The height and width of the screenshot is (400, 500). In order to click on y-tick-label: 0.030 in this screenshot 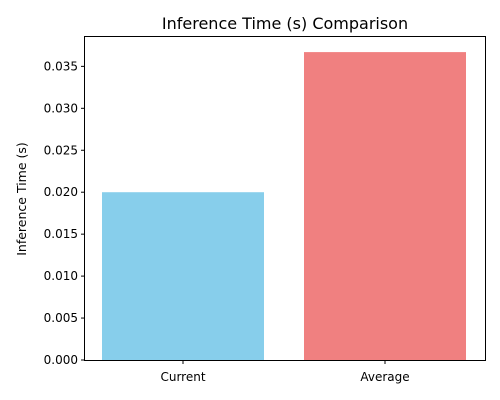, I will do `click(61, 108)`.